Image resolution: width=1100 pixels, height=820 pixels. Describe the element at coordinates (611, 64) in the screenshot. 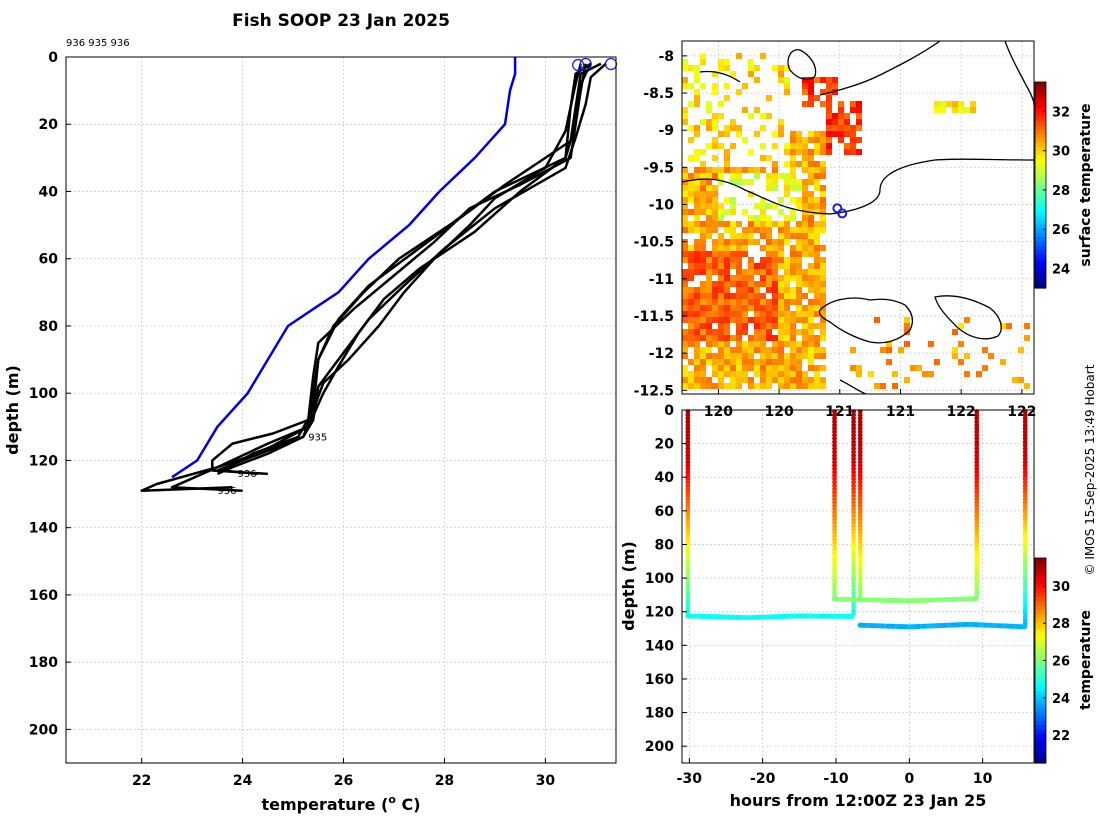

I see `surface-marker` at that location.